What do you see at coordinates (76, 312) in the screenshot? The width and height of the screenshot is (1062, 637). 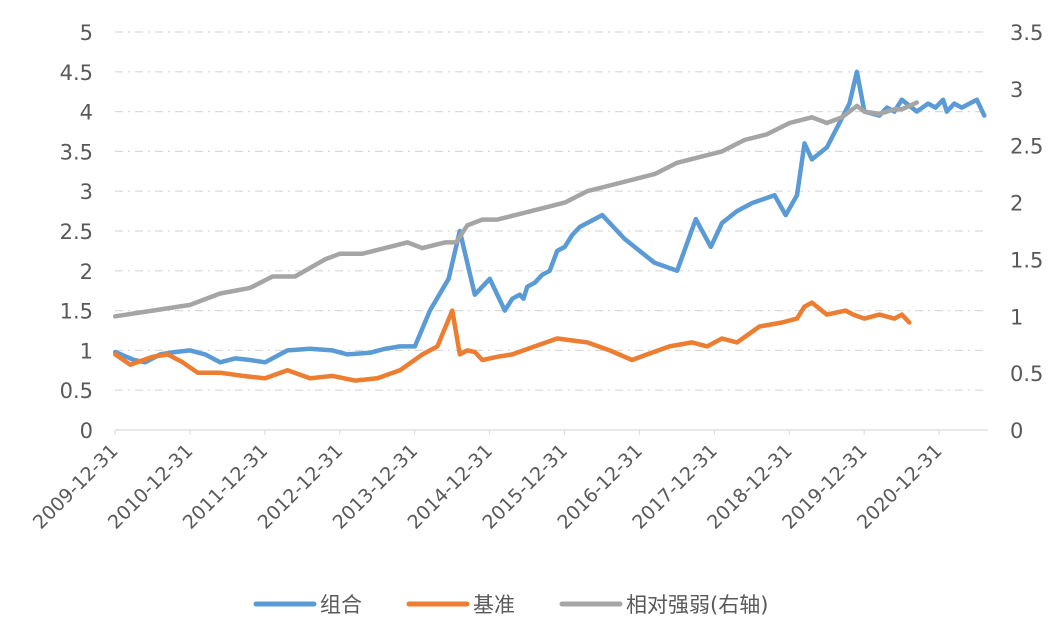 I see `left-y-tick-label: 1.5` at bounding box center [76, 312].